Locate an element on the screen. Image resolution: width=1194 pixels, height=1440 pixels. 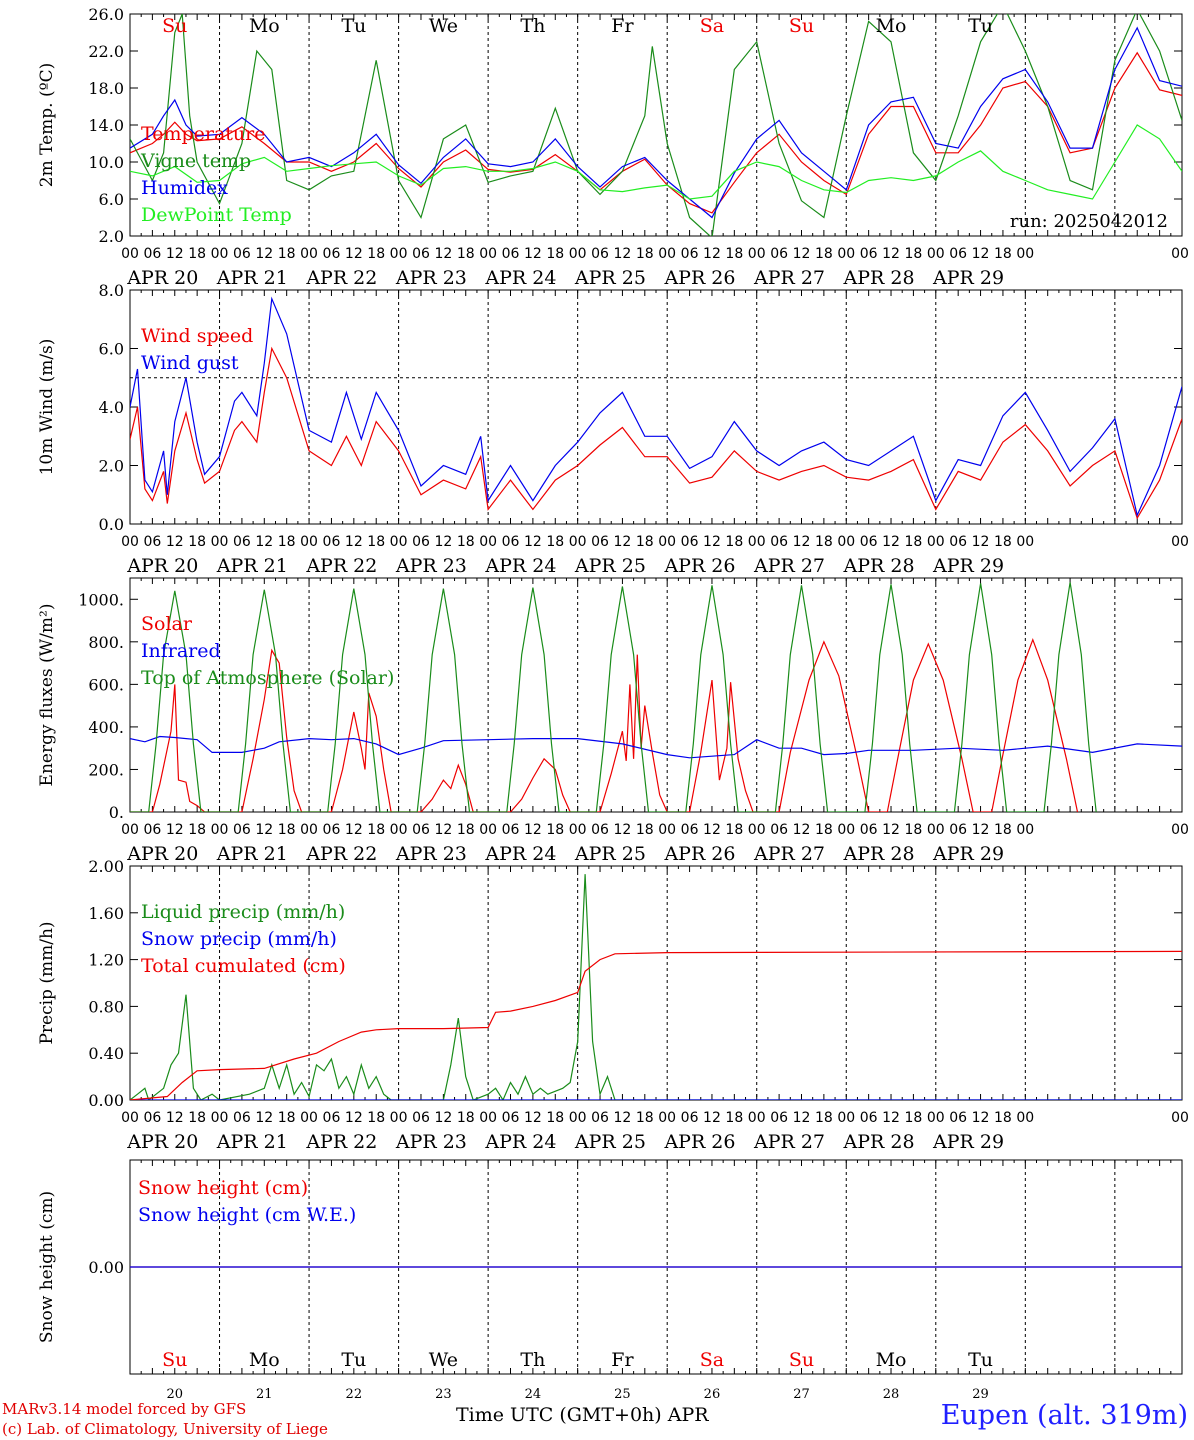
y-tick-label: 10.0 is located at coordinates (106, 162).